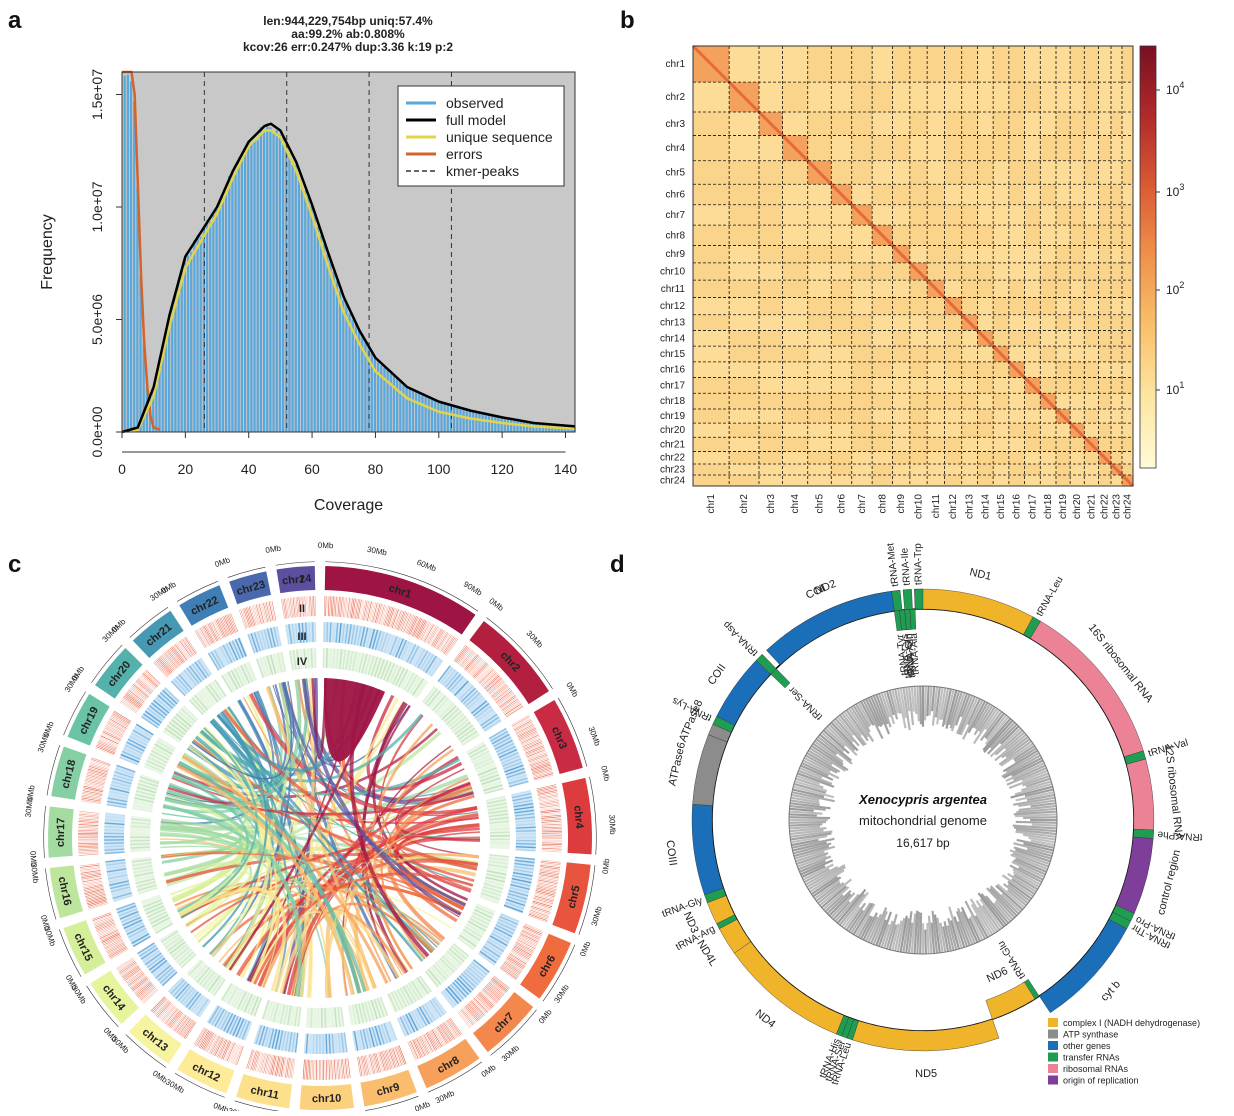 This screenshot has width=1234, height=1116. What do you see at coordinates (627, 20) in the screenshot?
I see `panel-letter-b: b` at bounding box center [627, 20].